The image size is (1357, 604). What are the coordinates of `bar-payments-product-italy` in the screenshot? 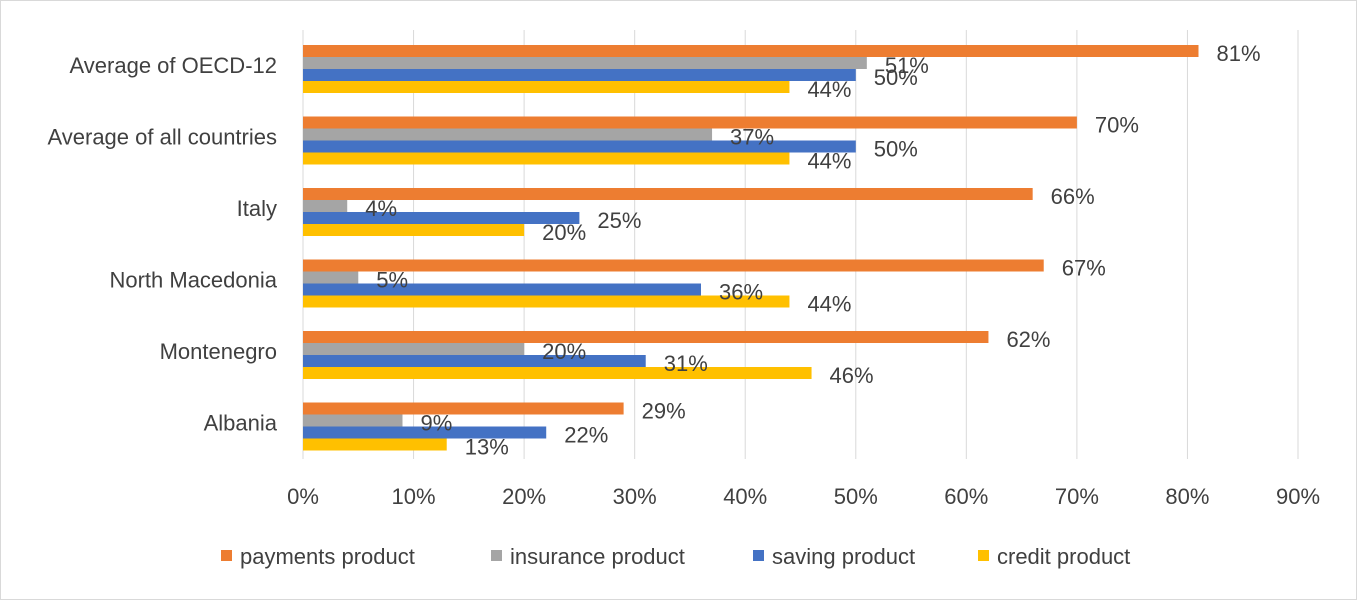 It's located at (668, 194).